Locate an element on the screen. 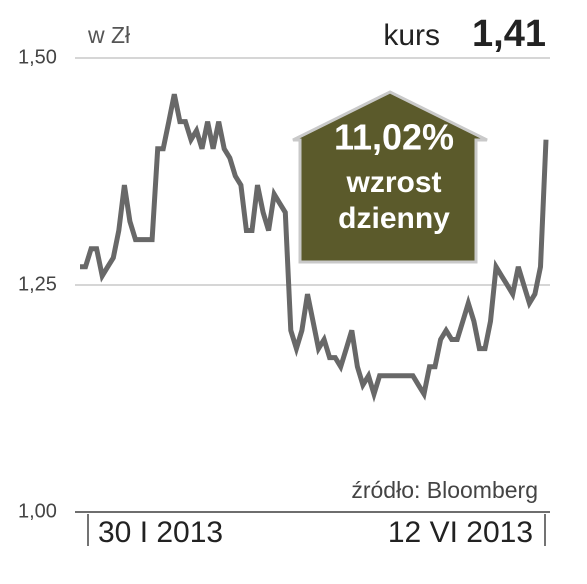 Image resolution: width=587 pixels, height=584 pixels. price-value: 1,41 is located at coordinates (509, 34).